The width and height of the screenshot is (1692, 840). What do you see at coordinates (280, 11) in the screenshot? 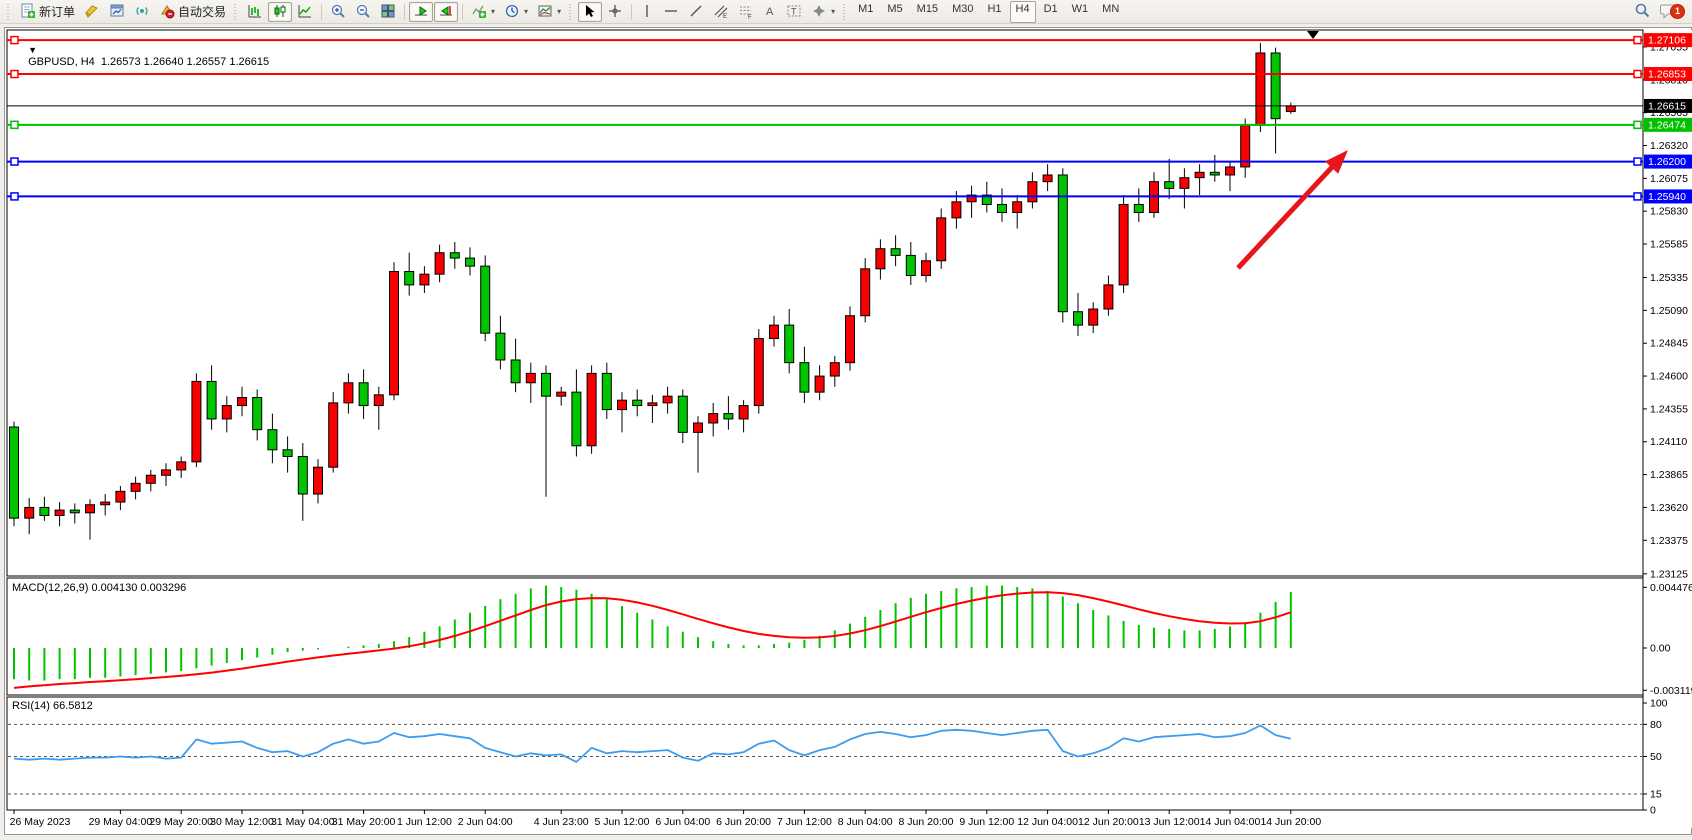
I see `candlestick-mode-button` at bounding box center [280, 11].